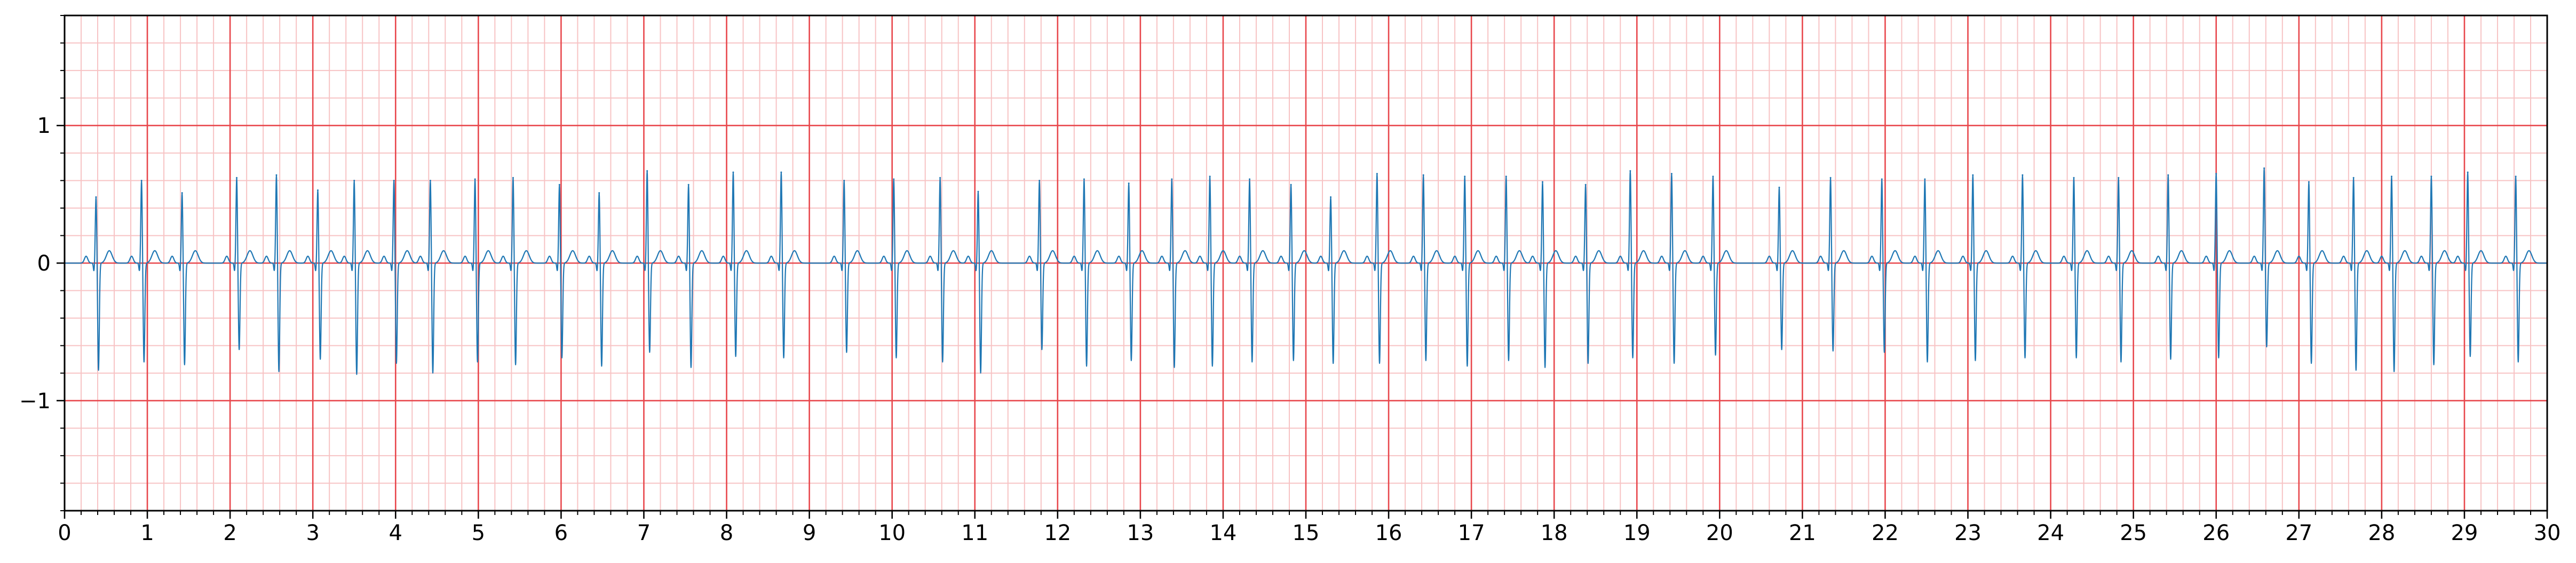 The height and width of the screenshot is (563, 2576). Describe the element at coordinates (147, 533) in the screenshot. I see `x-tick-label: 1` at that location.